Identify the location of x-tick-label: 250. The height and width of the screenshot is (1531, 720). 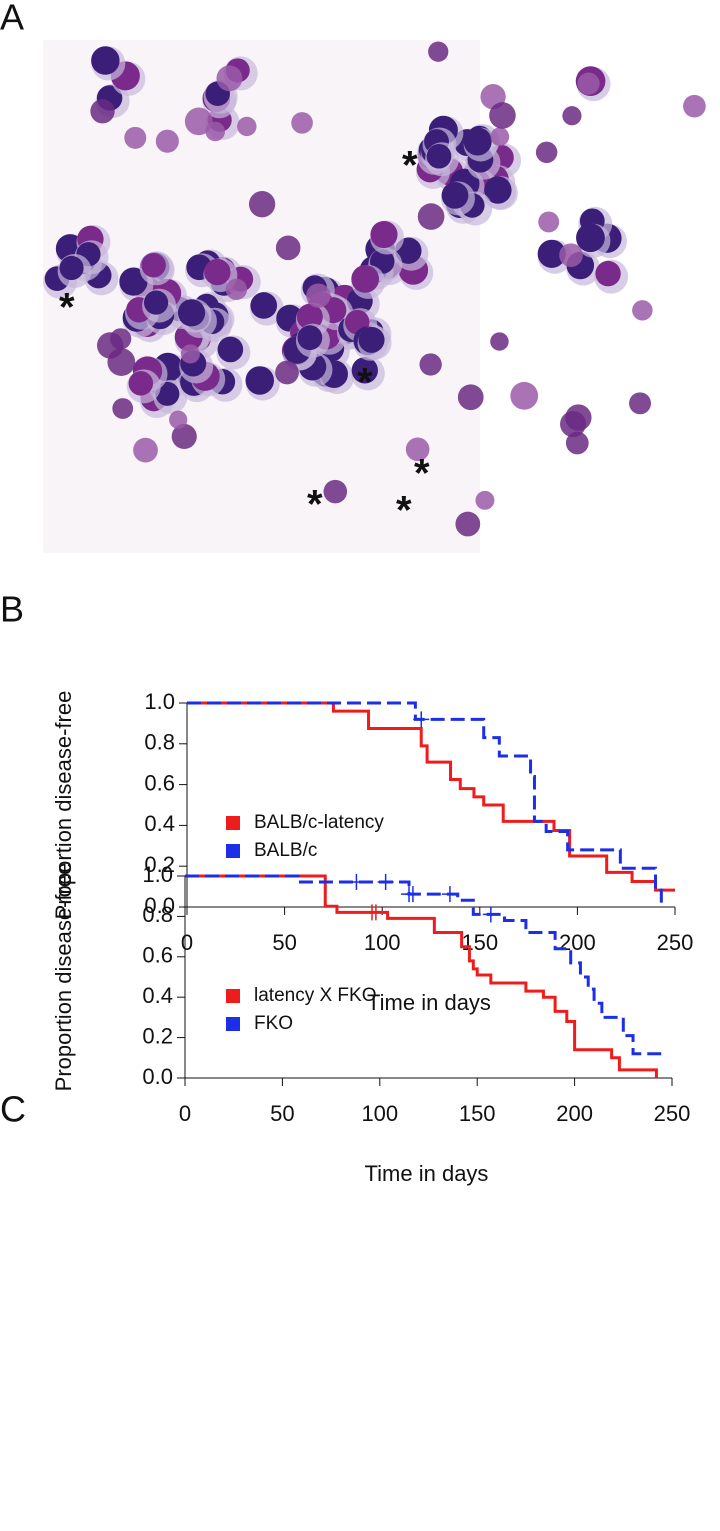
(672, 1113).